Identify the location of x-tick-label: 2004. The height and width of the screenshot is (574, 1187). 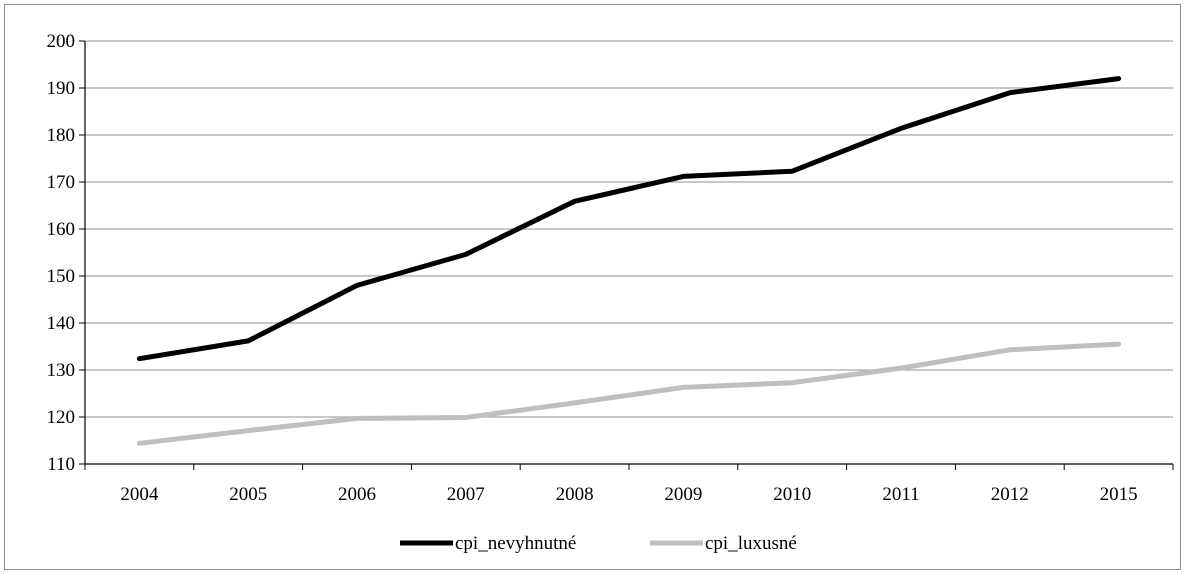
(139, 494).